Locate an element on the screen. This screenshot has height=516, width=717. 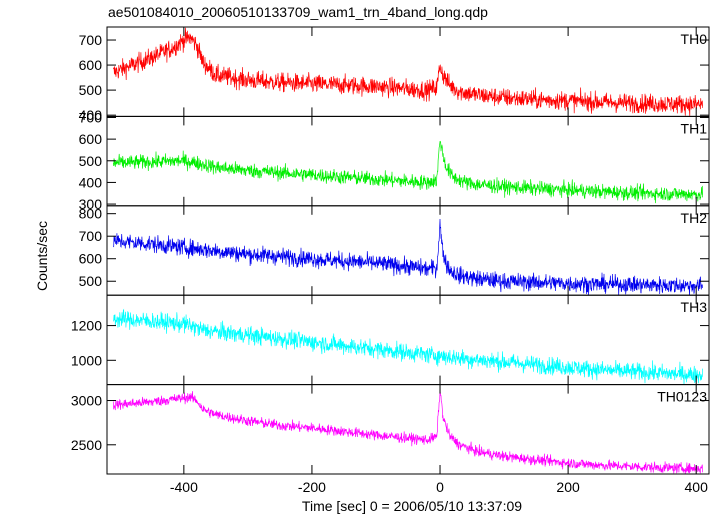
panel-frame is located at coordinates (408, 429).